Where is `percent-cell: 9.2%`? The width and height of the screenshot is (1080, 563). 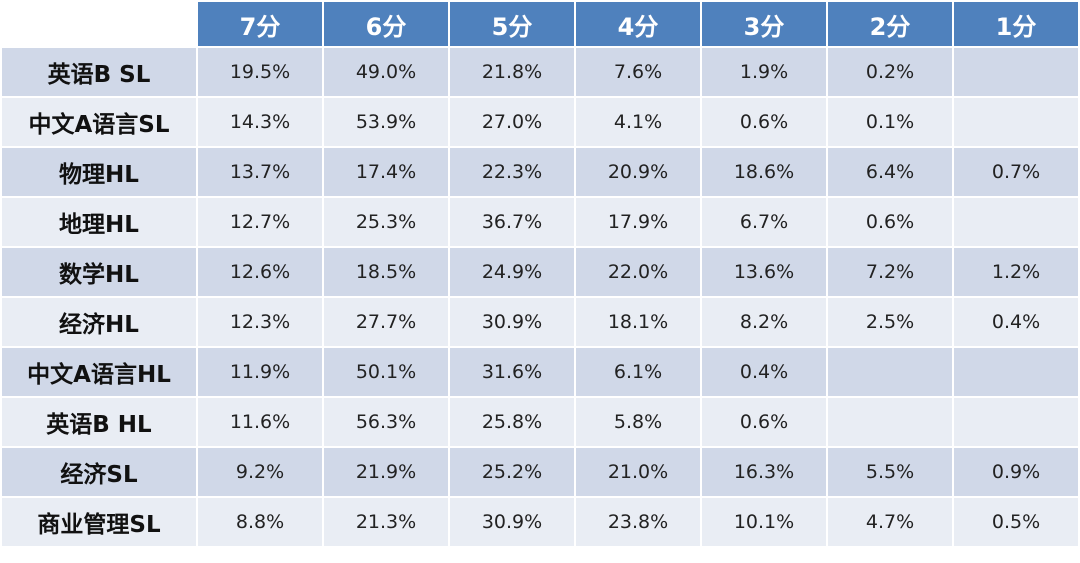 percent-cell: 9.2% is located at coordinates (260, 472).